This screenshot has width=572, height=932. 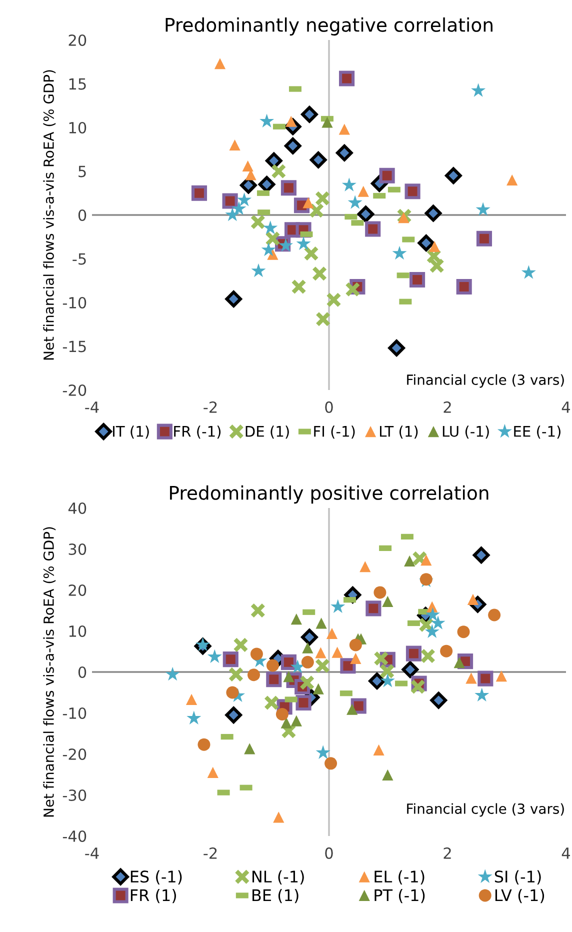 What do you see at coordinates (74, 346) in the screenshot?
I see `y-tick-label: -15` at bounding box center [74, 346].